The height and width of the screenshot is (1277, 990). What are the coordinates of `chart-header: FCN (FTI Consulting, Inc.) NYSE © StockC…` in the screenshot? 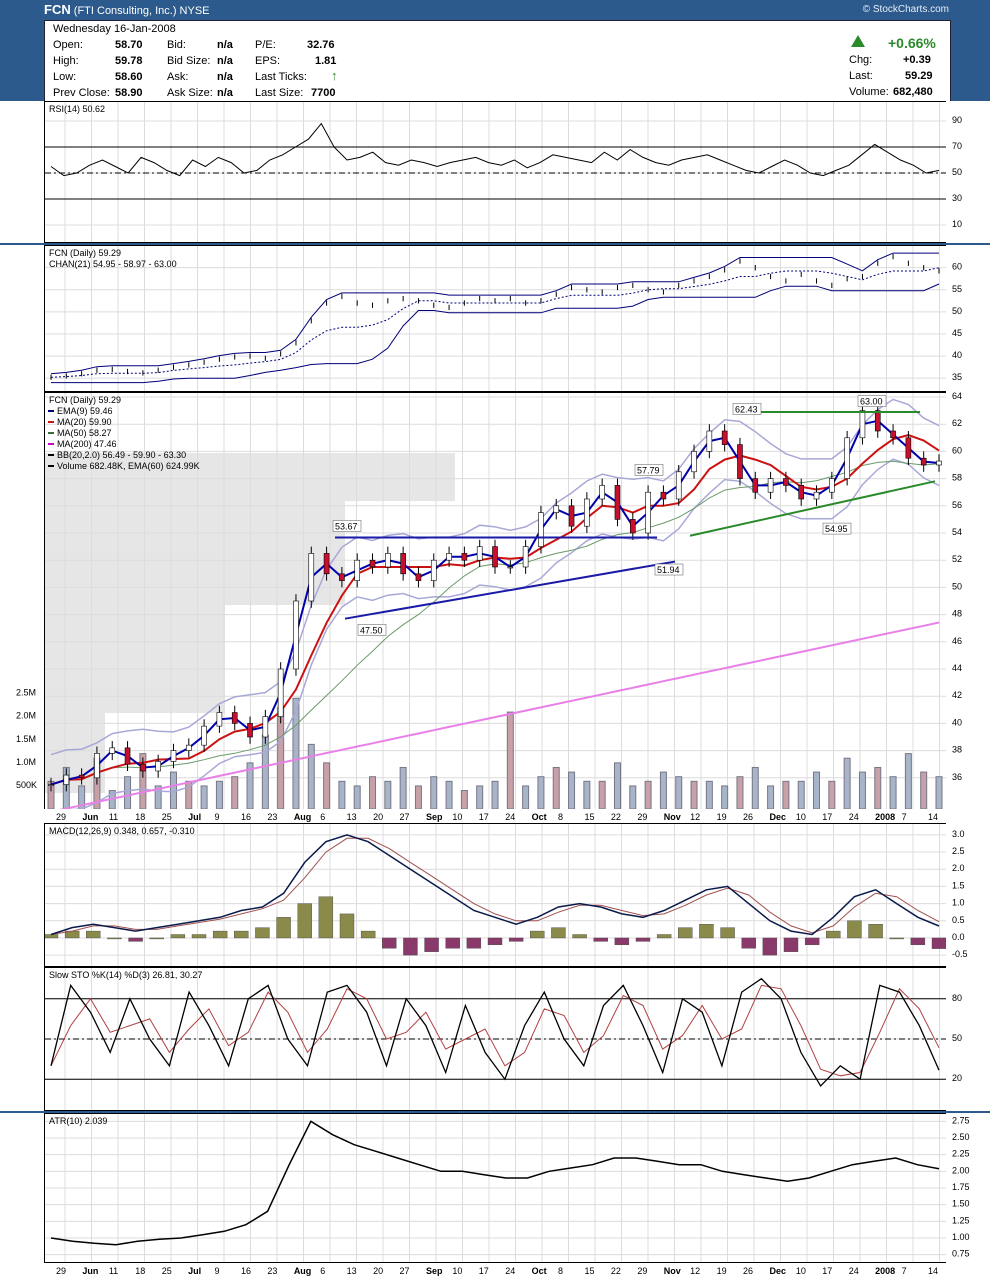 It's located at (496, 10).